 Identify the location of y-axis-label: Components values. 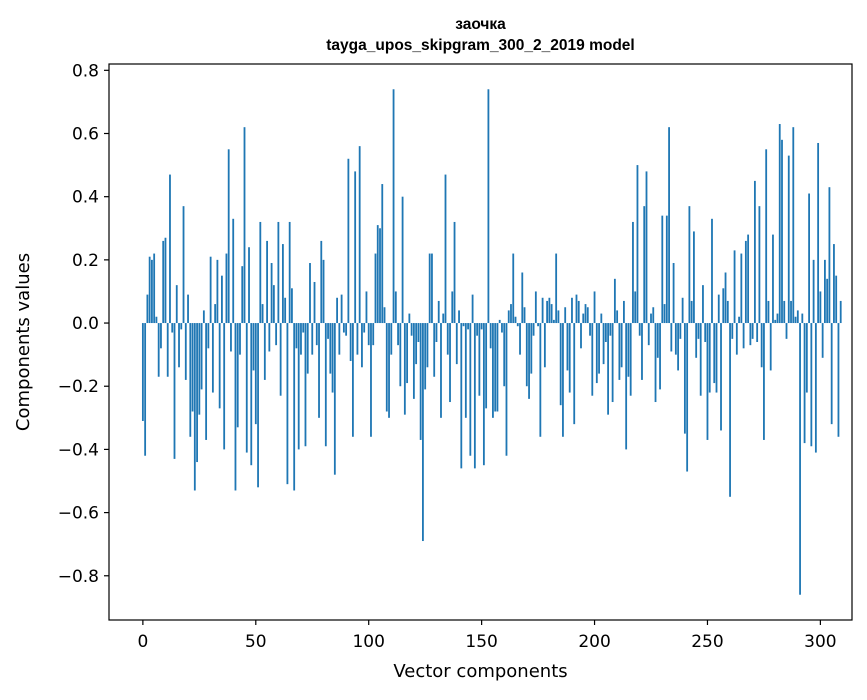
(23, 342).